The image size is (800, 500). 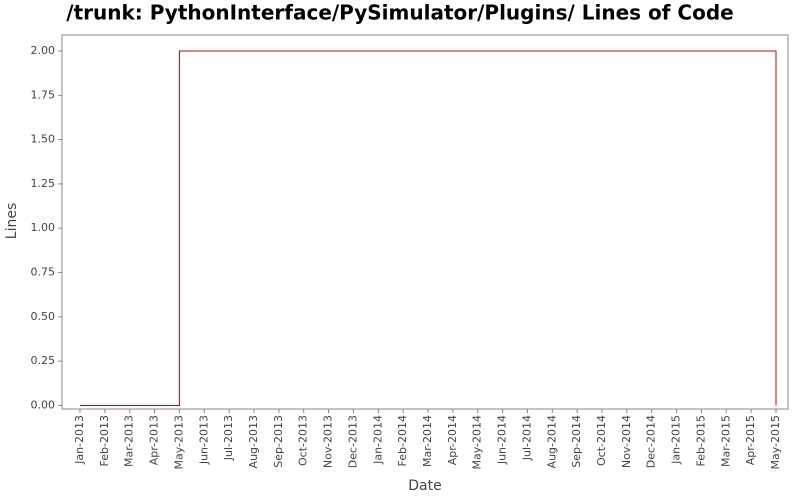 I want to click on x-tick-label: Apr-2015, so click(x=750, y=440).